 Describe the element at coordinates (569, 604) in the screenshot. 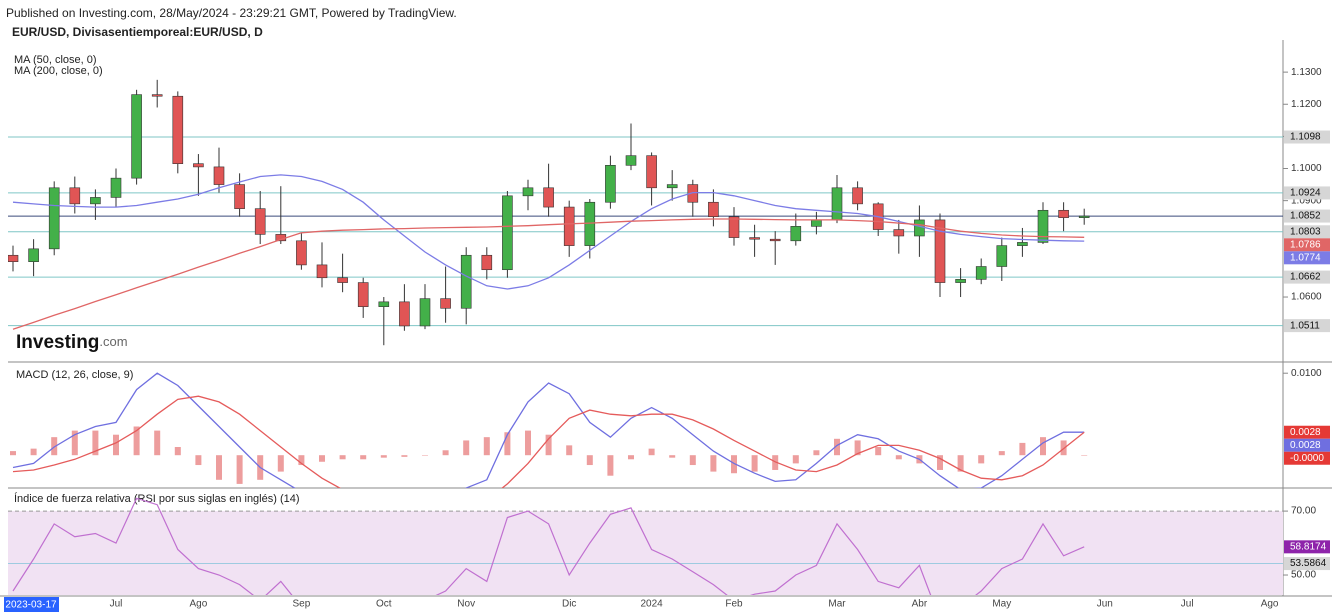

I see `x-tick-label: Dic` at that location.